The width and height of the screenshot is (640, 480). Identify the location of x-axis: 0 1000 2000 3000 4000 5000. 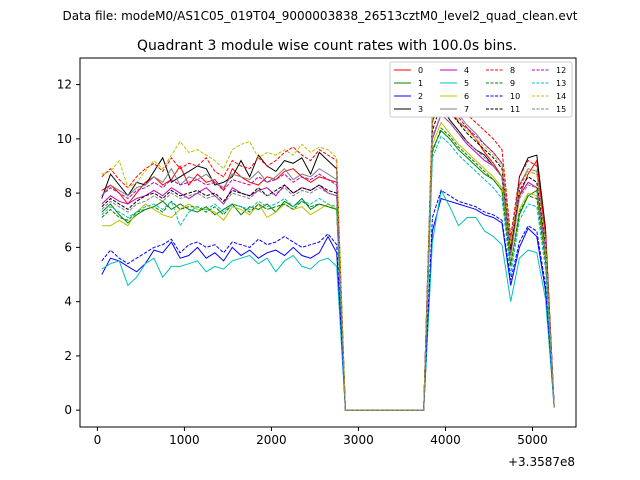
(321, 437).